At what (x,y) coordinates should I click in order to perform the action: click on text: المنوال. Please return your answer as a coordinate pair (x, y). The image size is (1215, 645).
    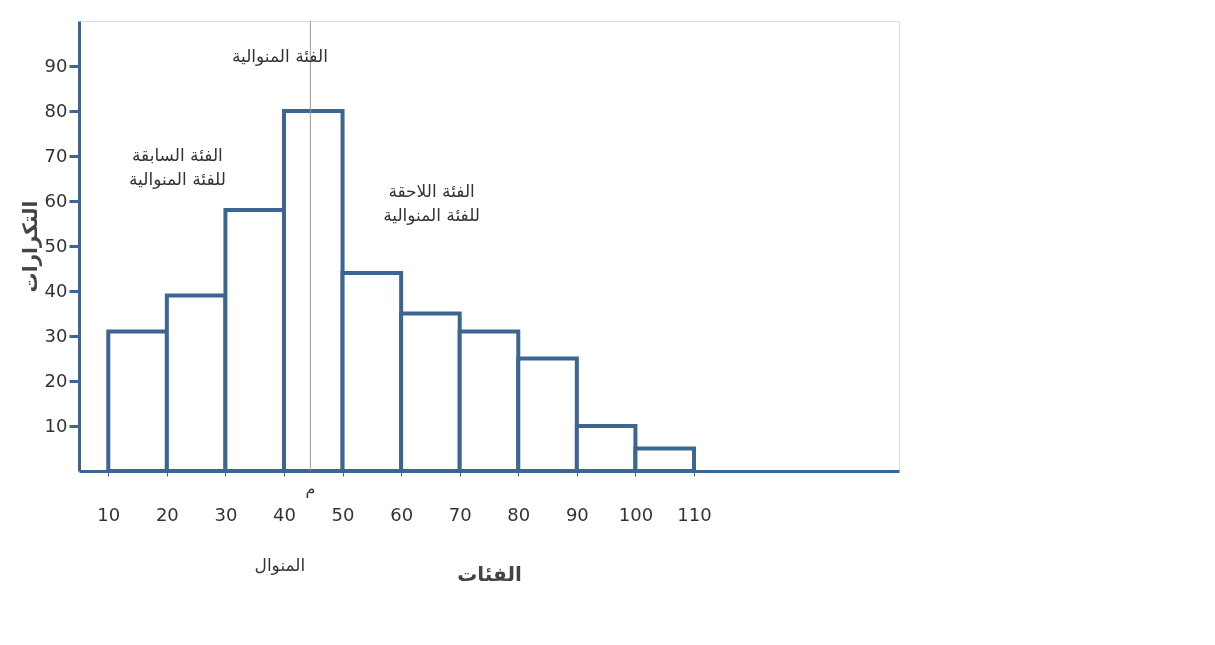
    Looking at the image, I should click on (280, 564).